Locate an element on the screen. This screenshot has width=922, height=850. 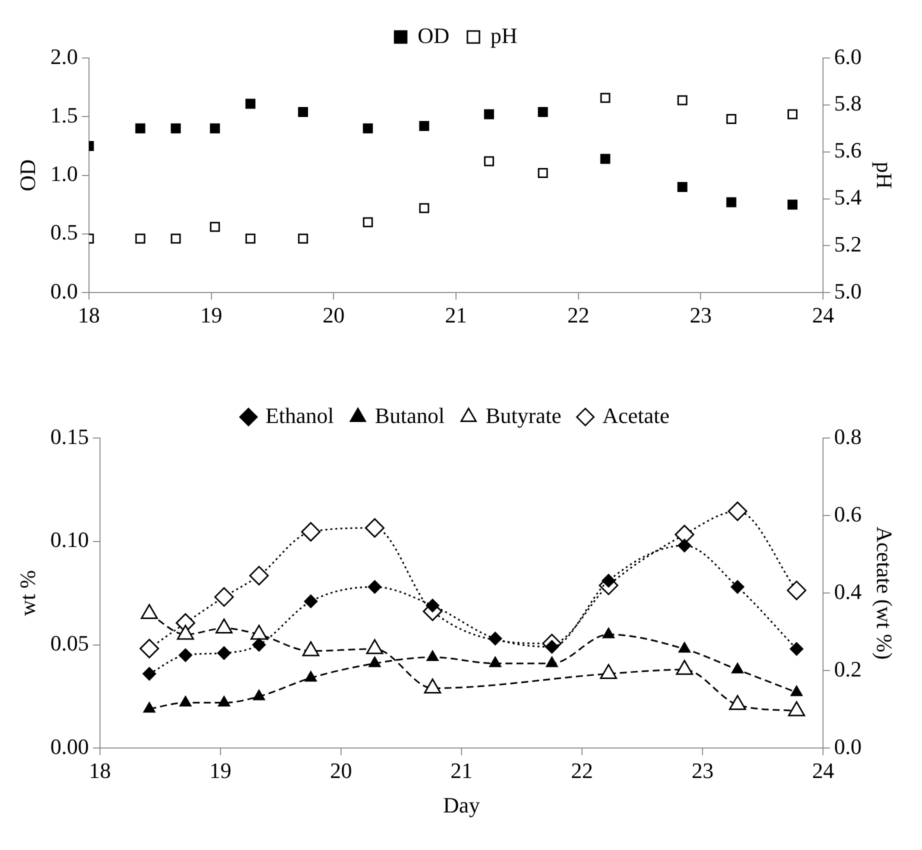
y-tick-label: 0.15 is located at coordinates (69, 436).